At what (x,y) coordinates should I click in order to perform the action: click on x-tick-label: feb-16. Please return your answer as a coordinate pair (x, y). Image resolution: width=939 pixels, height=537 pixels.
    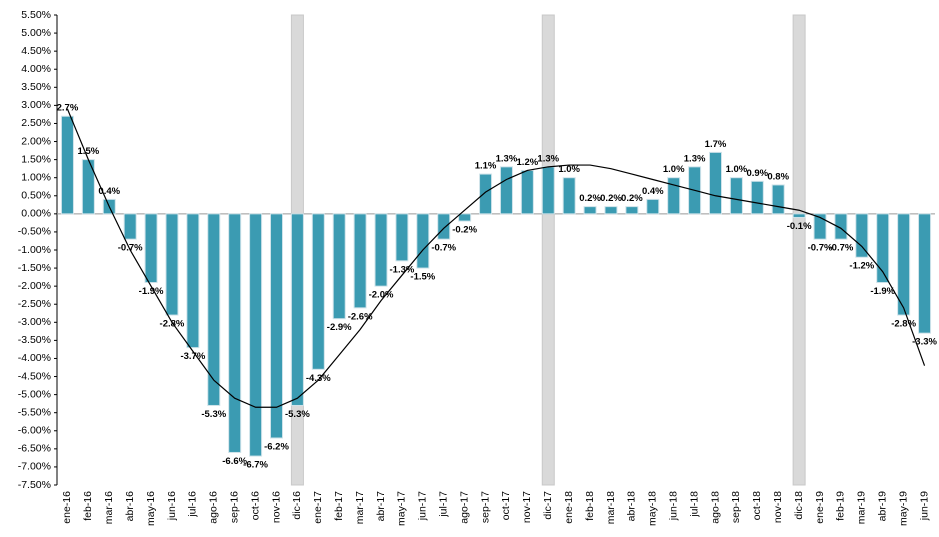
    Looking at the image, I should click on (88, 506).